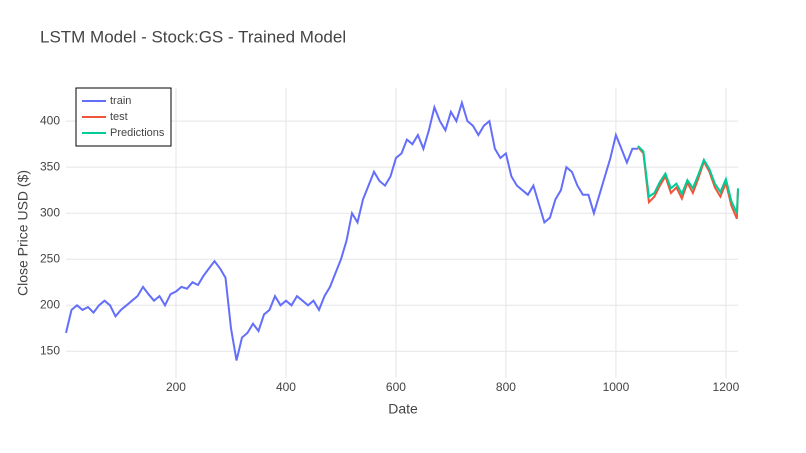  Describe the element at coordinates (119, 117) in the screenshot. I see `legend-label: test` at that location.